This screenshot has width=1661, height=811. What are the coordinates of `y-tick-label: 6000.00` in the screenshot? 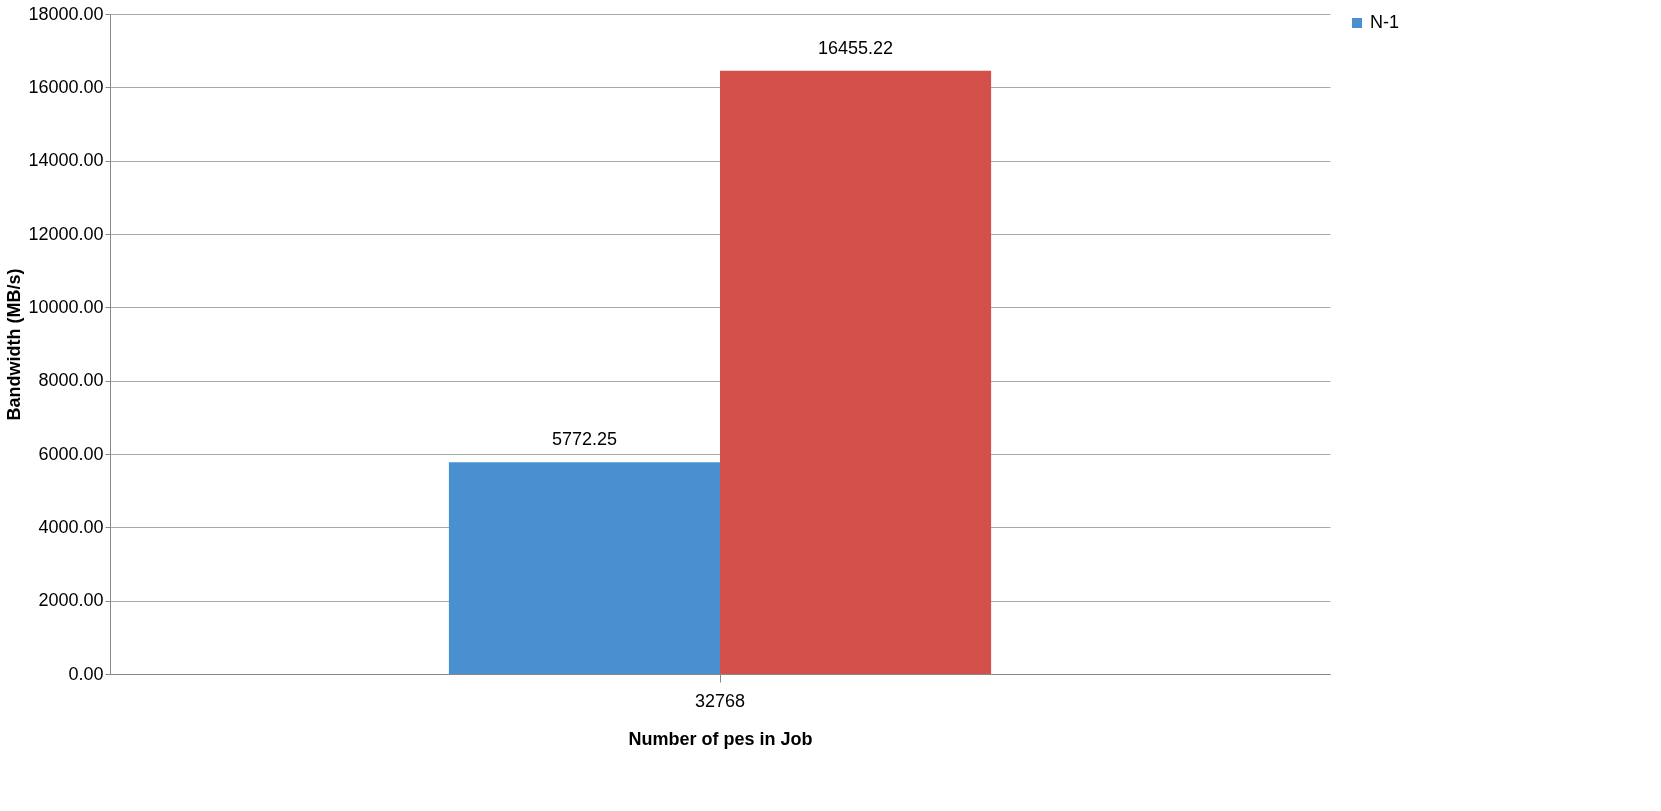 It's located at (71, 453).